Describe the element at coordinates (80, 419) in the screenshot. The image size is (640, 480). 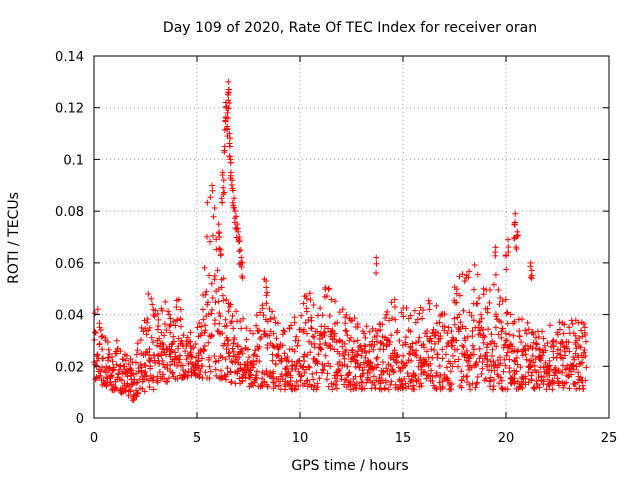
I see `y-tick-label: 0` at that location.